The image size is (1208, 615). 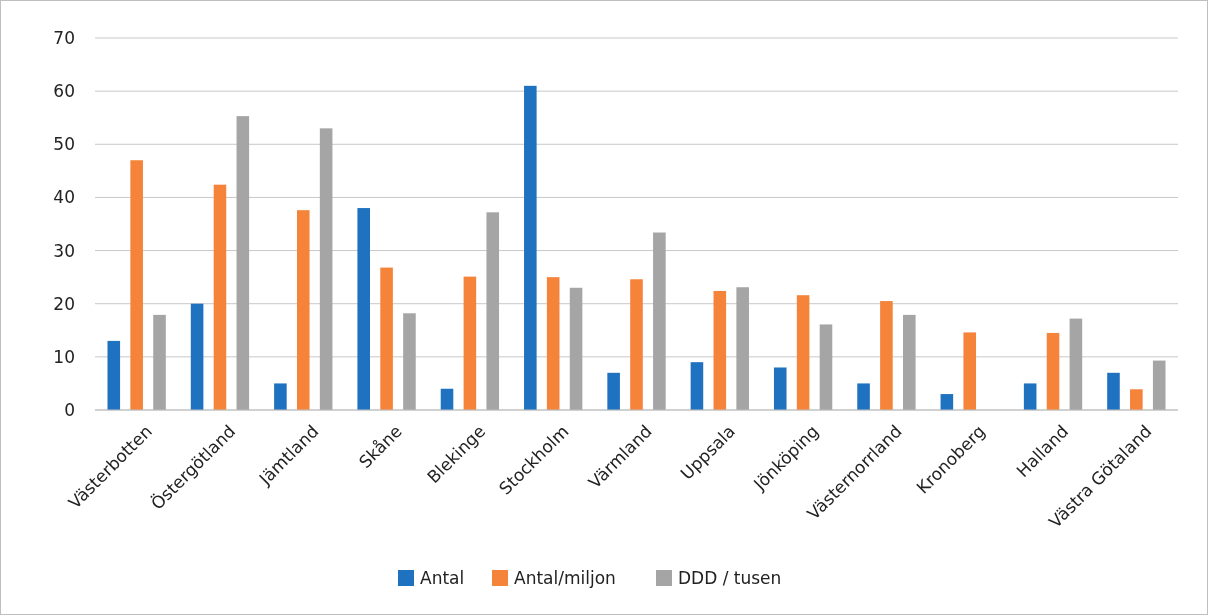 I want to click on y-tick-label: 40, so click(x=64, y=197).